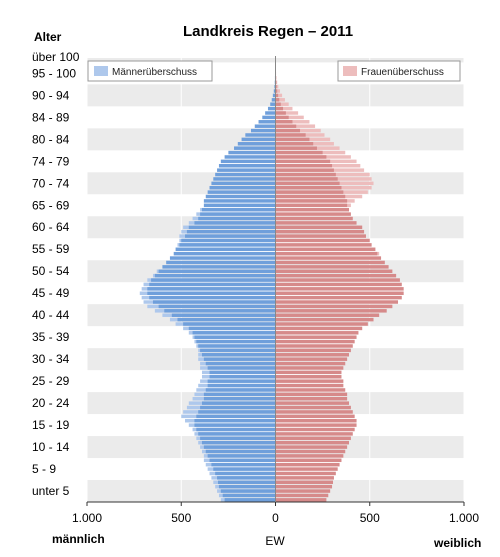  What do you see at coordinates (44, 469) in the screenshot?
I see `age-label: 5 - 9` at bounding box center [44, 469].